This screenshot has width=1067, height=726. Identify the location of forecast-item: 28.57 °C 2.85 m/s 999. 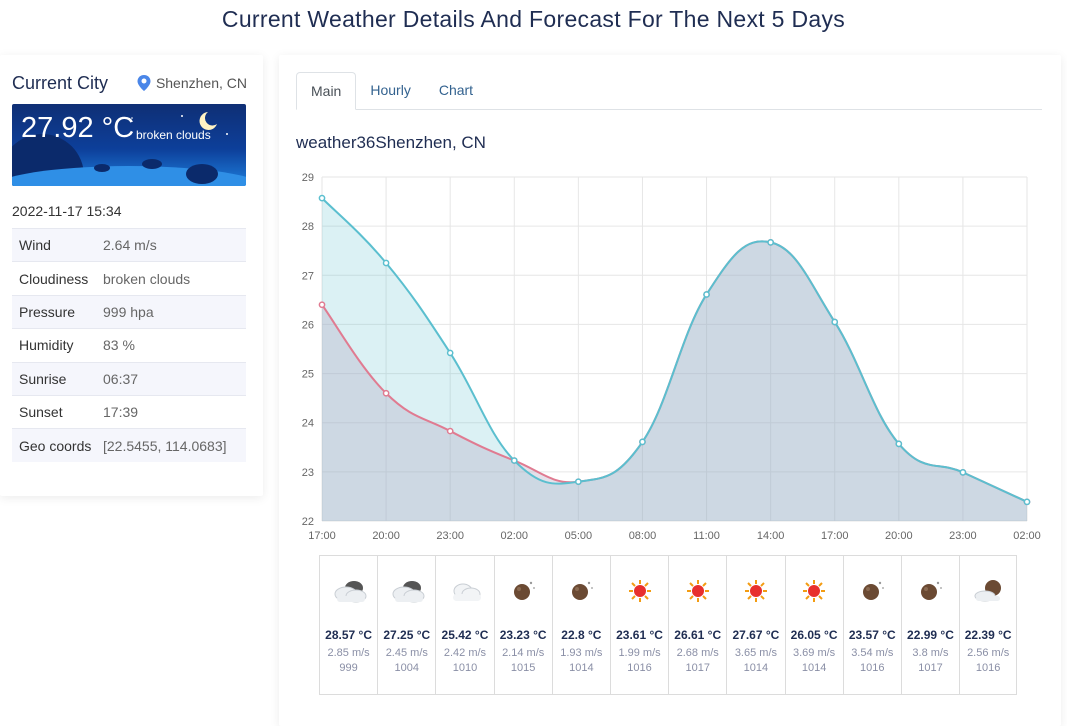
(348, 625).